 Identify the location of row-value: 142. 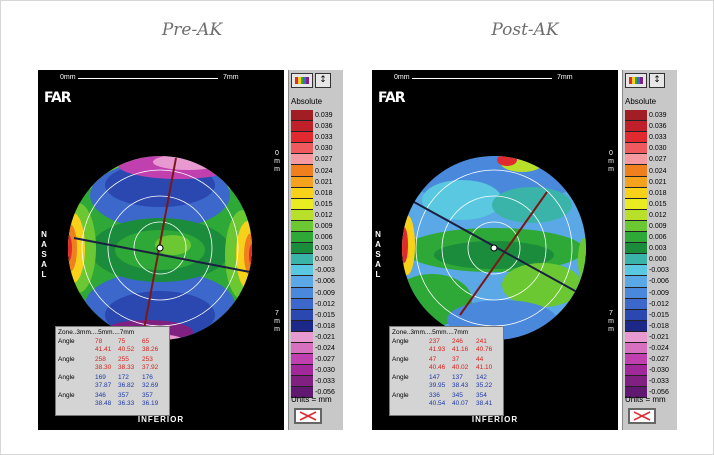
(481, 377).